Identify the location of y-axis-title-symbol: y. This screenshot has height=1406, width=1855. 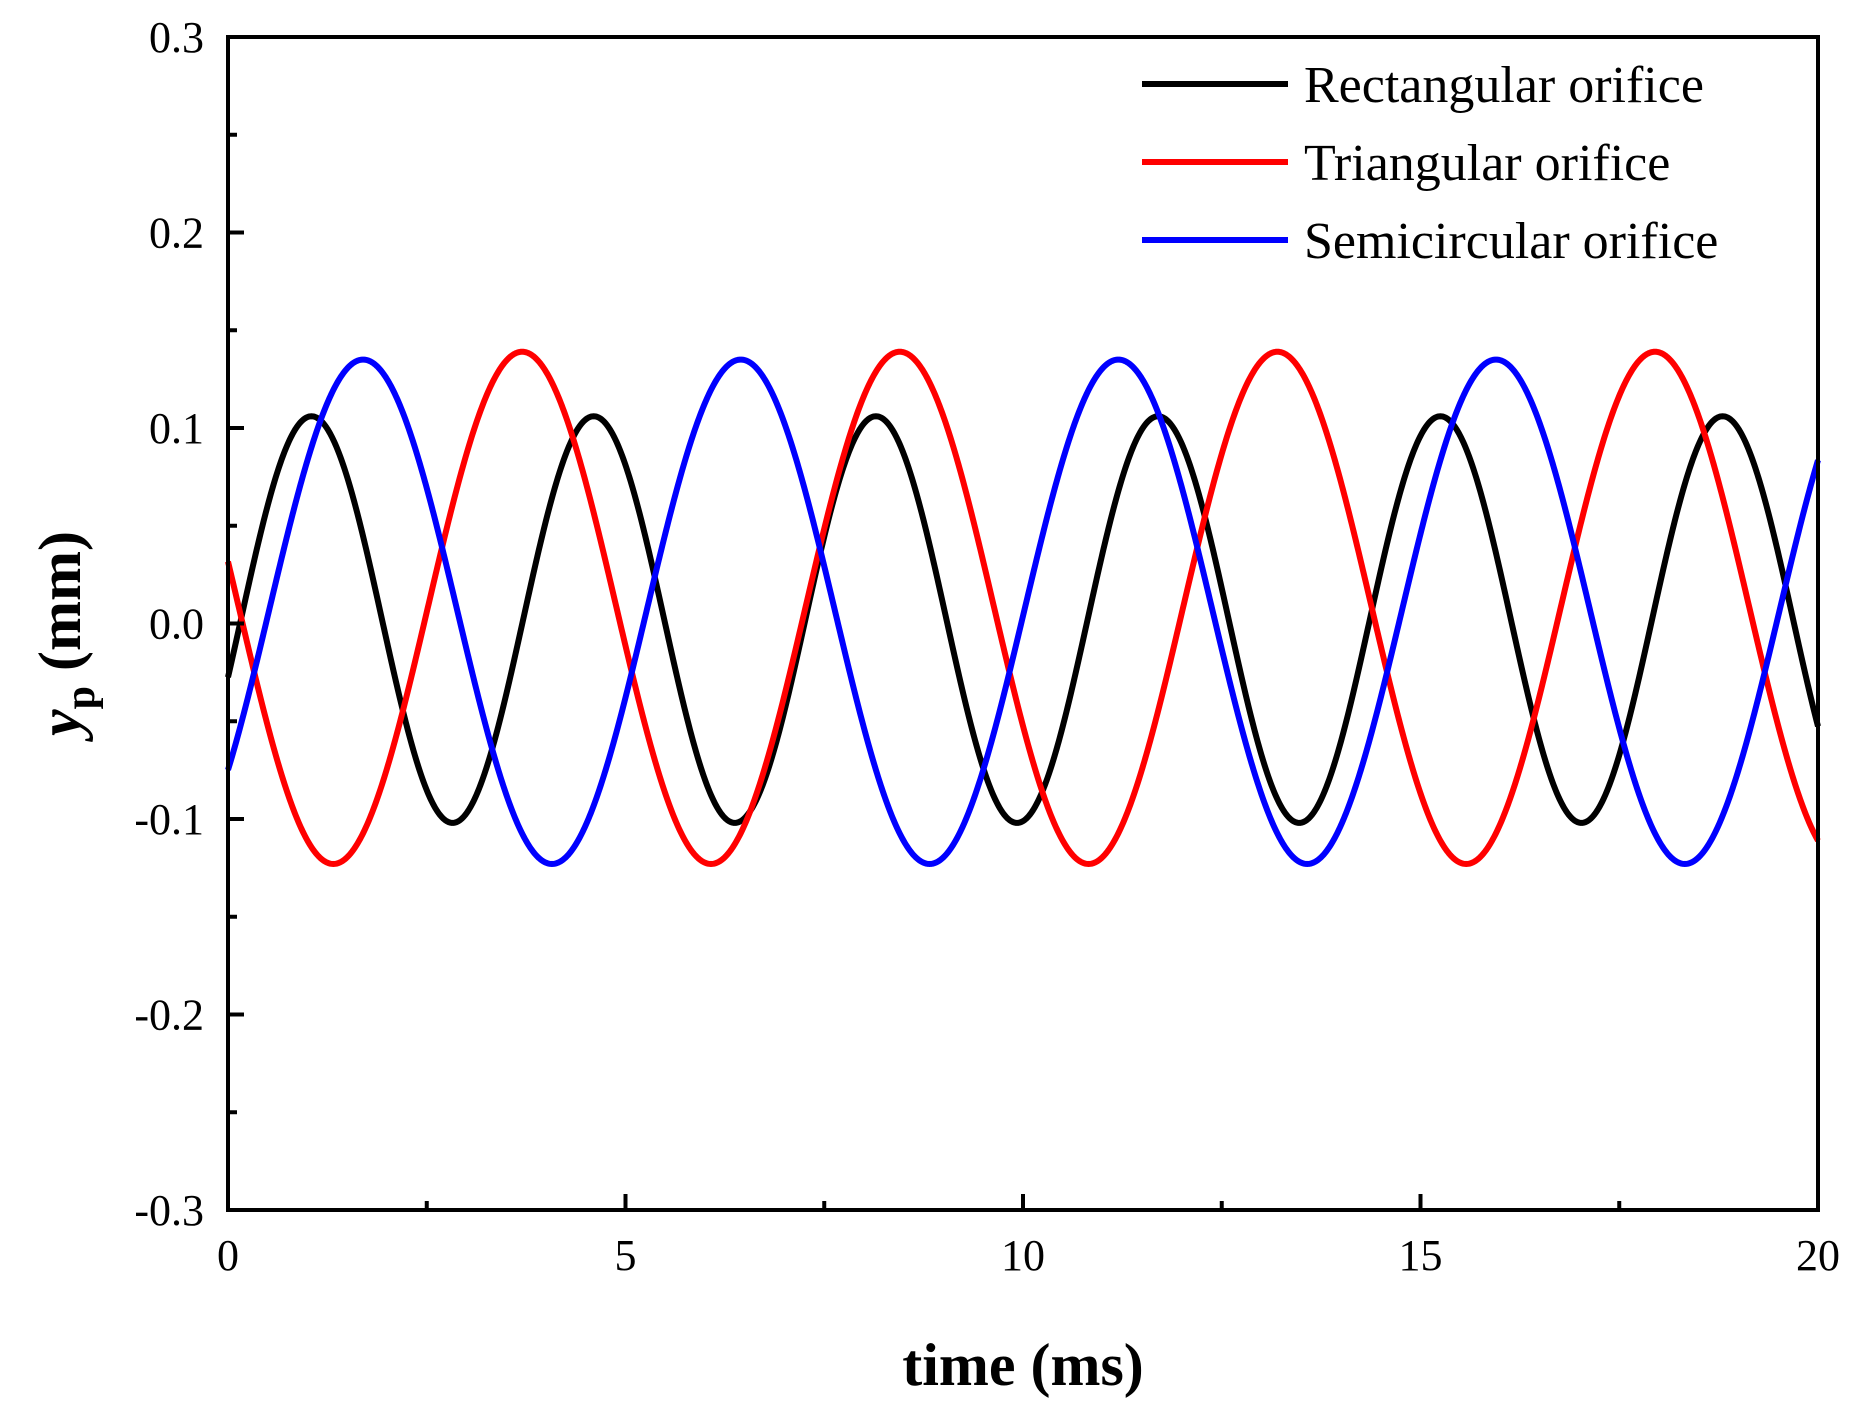
(60, 725).